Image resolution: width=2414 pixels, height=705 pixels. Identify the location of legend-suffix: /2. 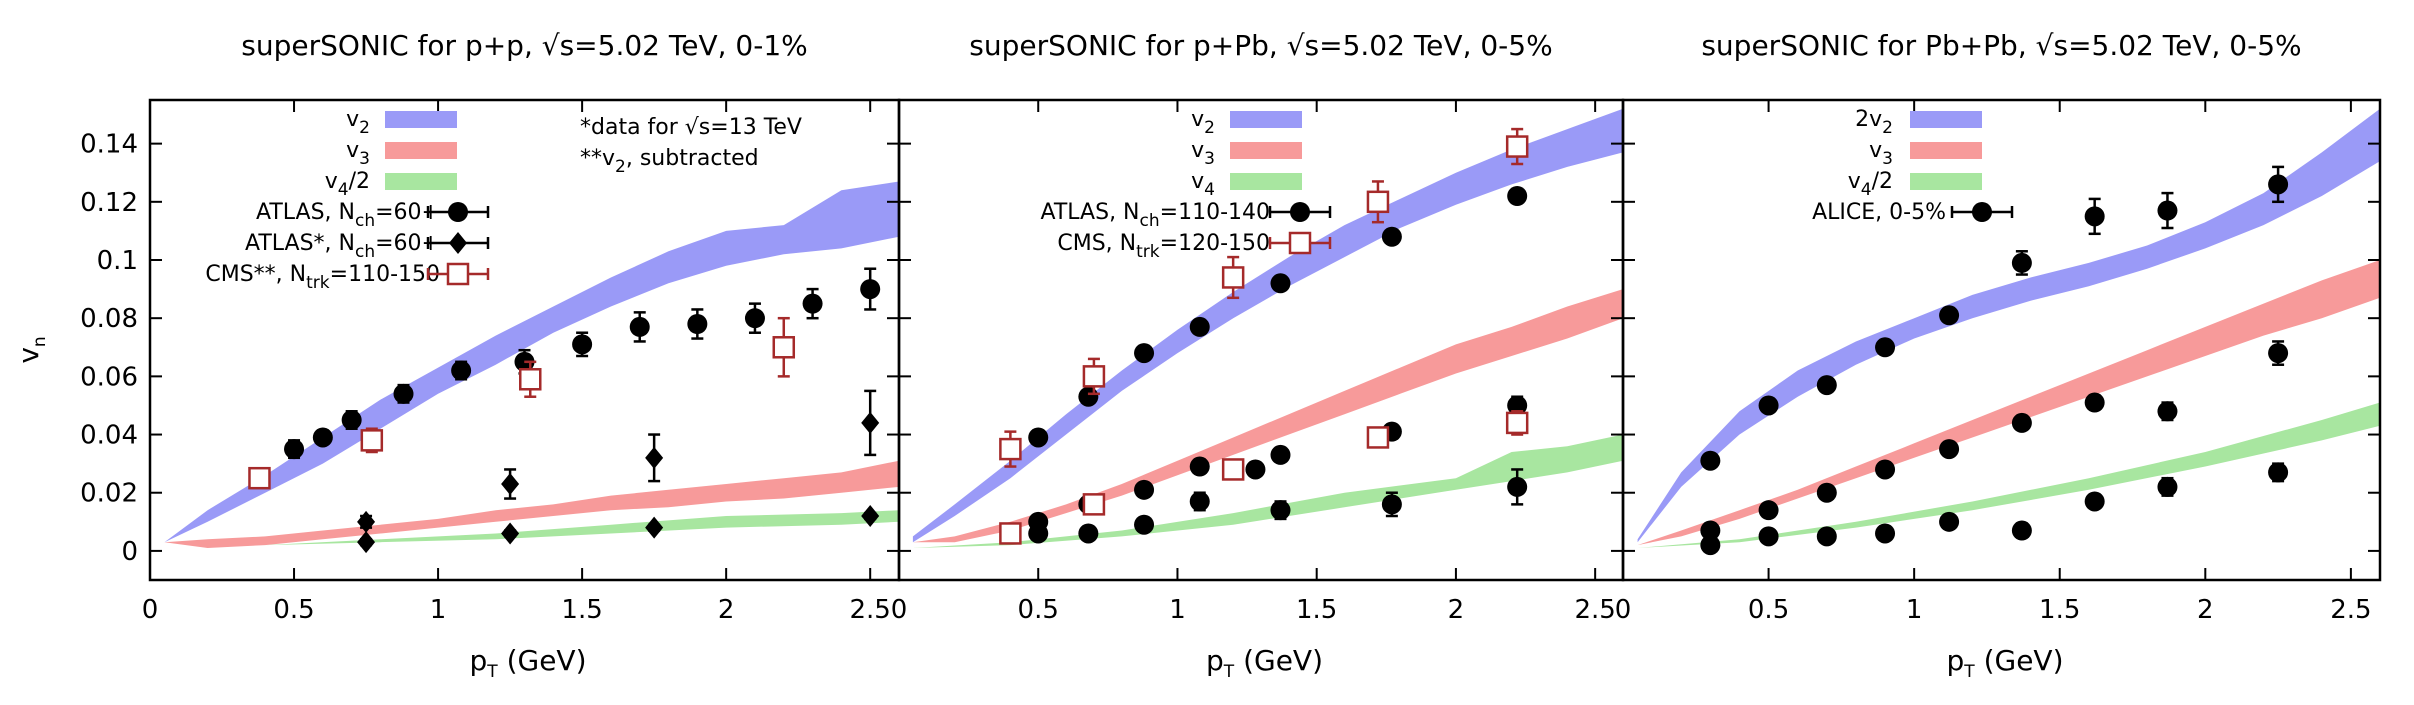
(1882, 181).